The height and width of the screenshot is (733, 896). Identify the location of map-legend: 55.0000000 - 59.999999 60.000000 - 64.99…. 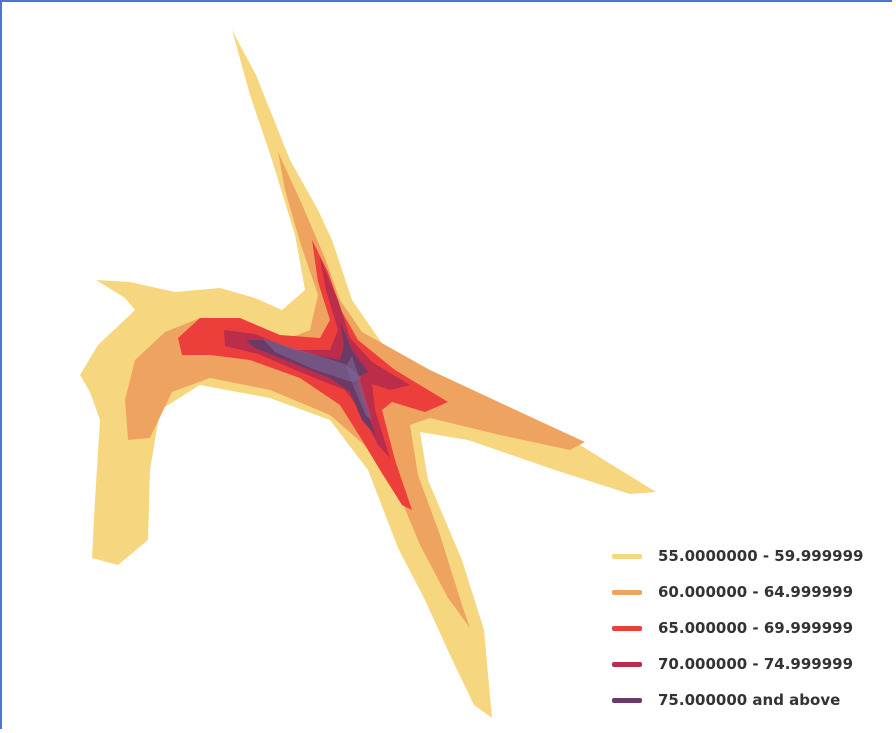
(754, 628).